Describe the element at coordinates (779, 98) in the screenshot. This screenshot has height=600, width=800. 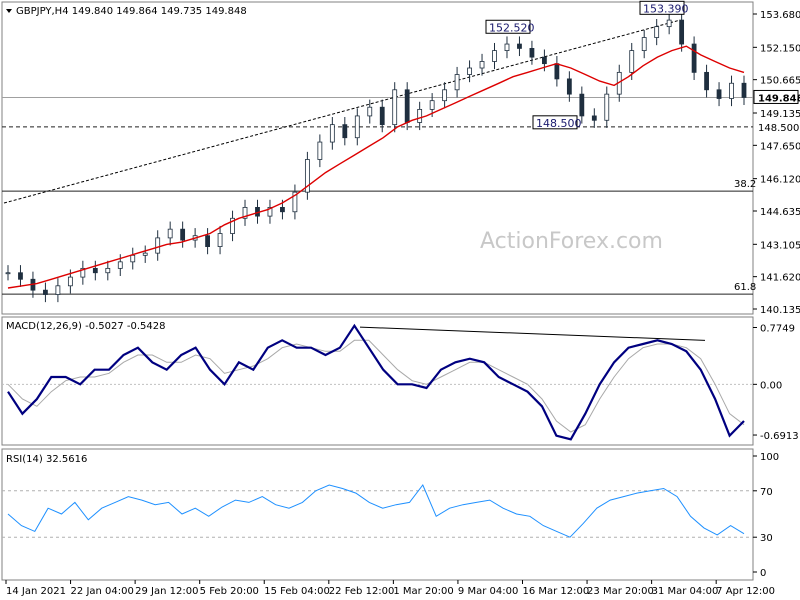
I see `current-price-label: 149.848` at that location.